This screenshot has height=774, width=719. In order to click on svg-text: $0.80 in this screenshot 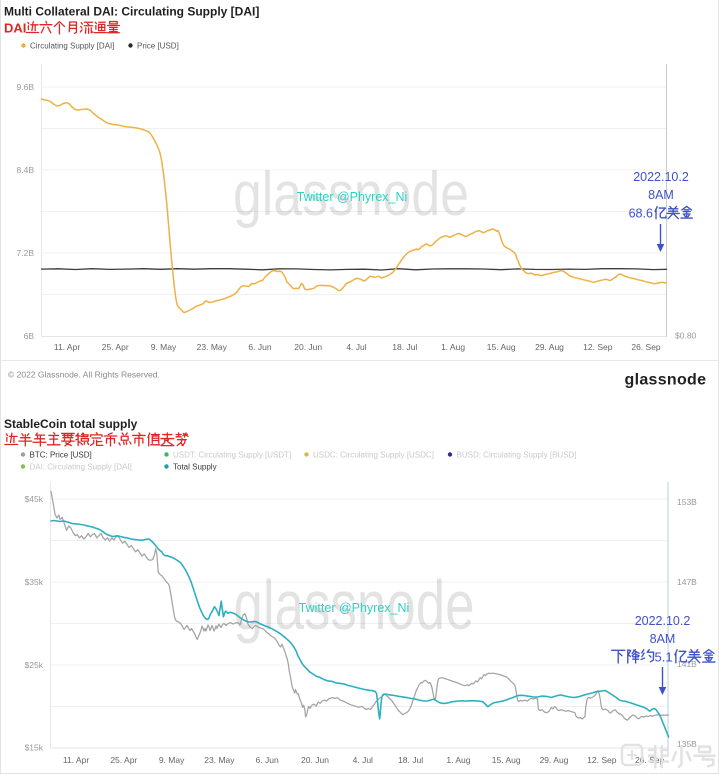, I will do `click(686, 336)`.